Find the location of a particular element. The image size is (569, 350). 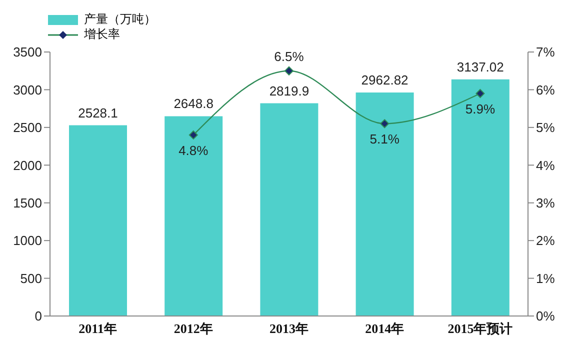

y-tick-label: 2500 is located at coordinates (27, 128).